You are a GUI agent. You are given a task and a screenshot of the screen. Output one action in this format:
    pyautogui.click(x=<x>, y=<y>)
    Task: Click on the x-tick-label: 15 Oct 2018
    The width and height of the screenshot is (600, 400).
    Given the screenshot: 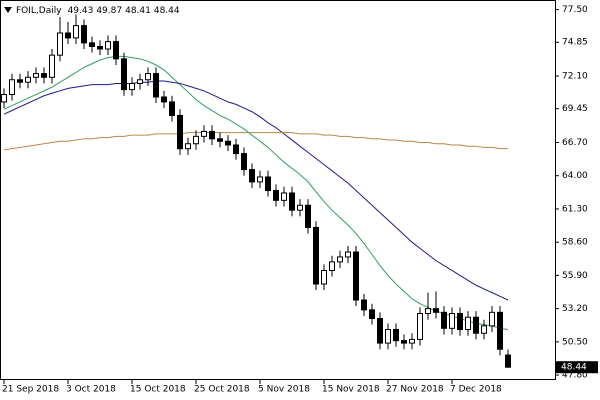 What is the action you would take?
    pyautogui.click(x=158, y=390)
    